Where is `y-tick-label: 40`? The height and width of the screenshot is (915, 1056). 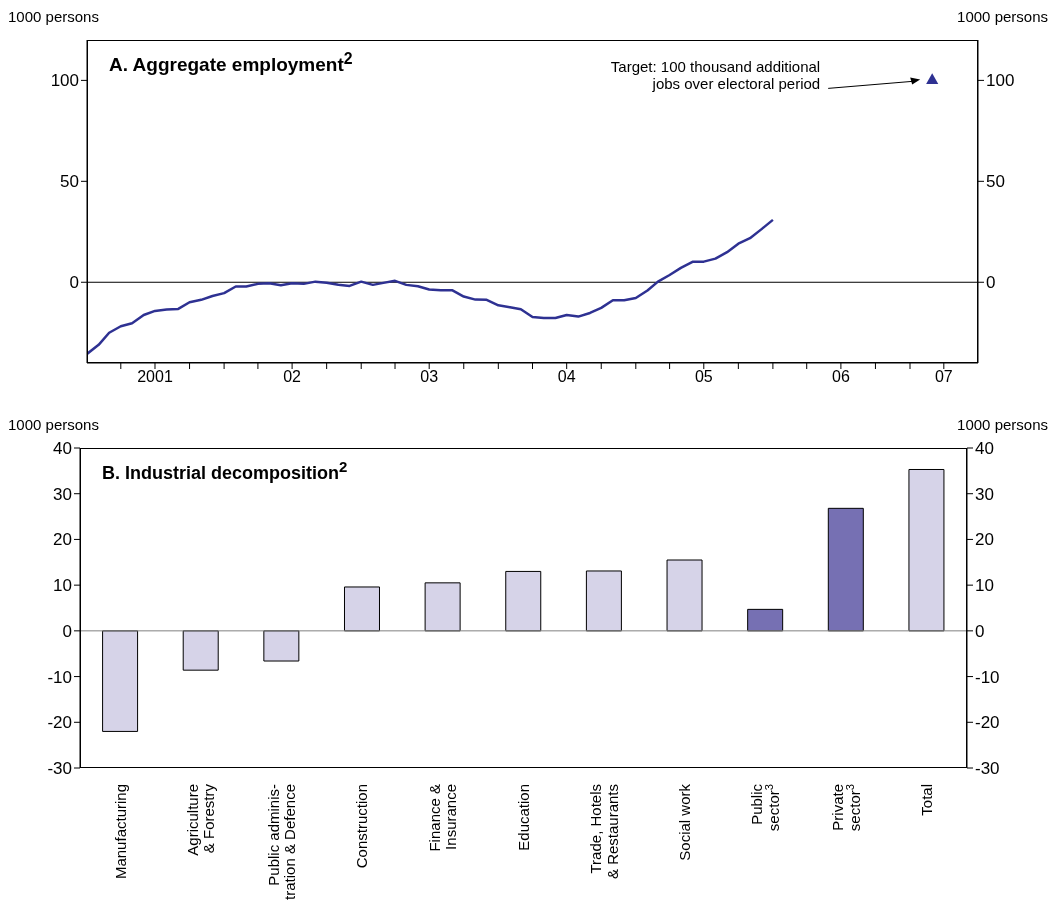 y-tick-label: 40 is located at coordinates (62, 449).